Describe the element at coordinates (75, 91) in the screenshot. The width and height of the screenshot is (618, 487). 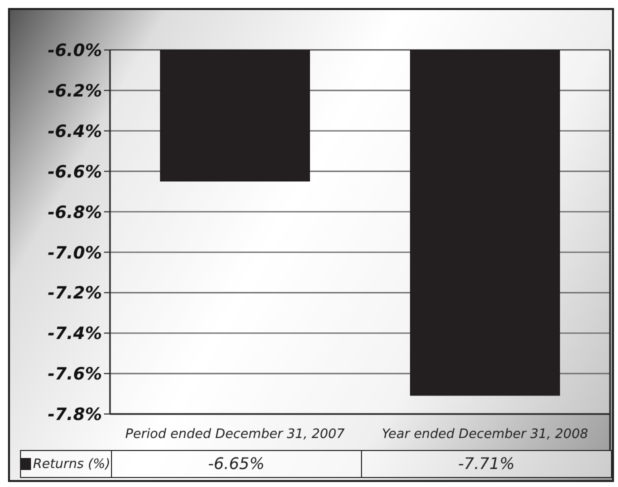
I see `y-tick-label: -6.2%` at that location.